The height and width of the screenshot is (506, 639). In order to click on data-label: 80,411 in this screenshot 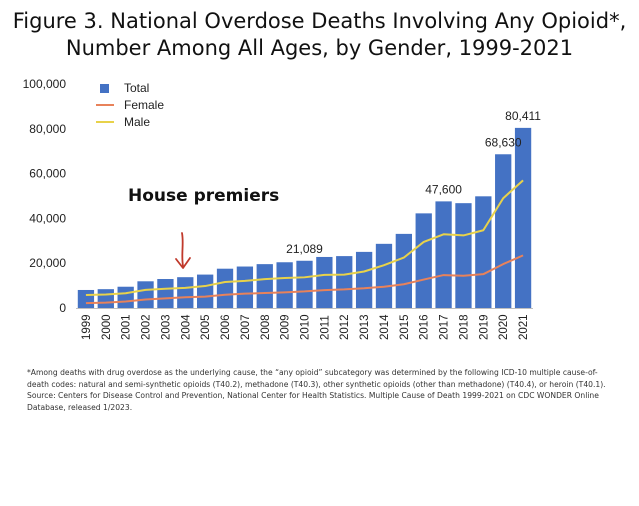, I will do `click(523, 116)`.